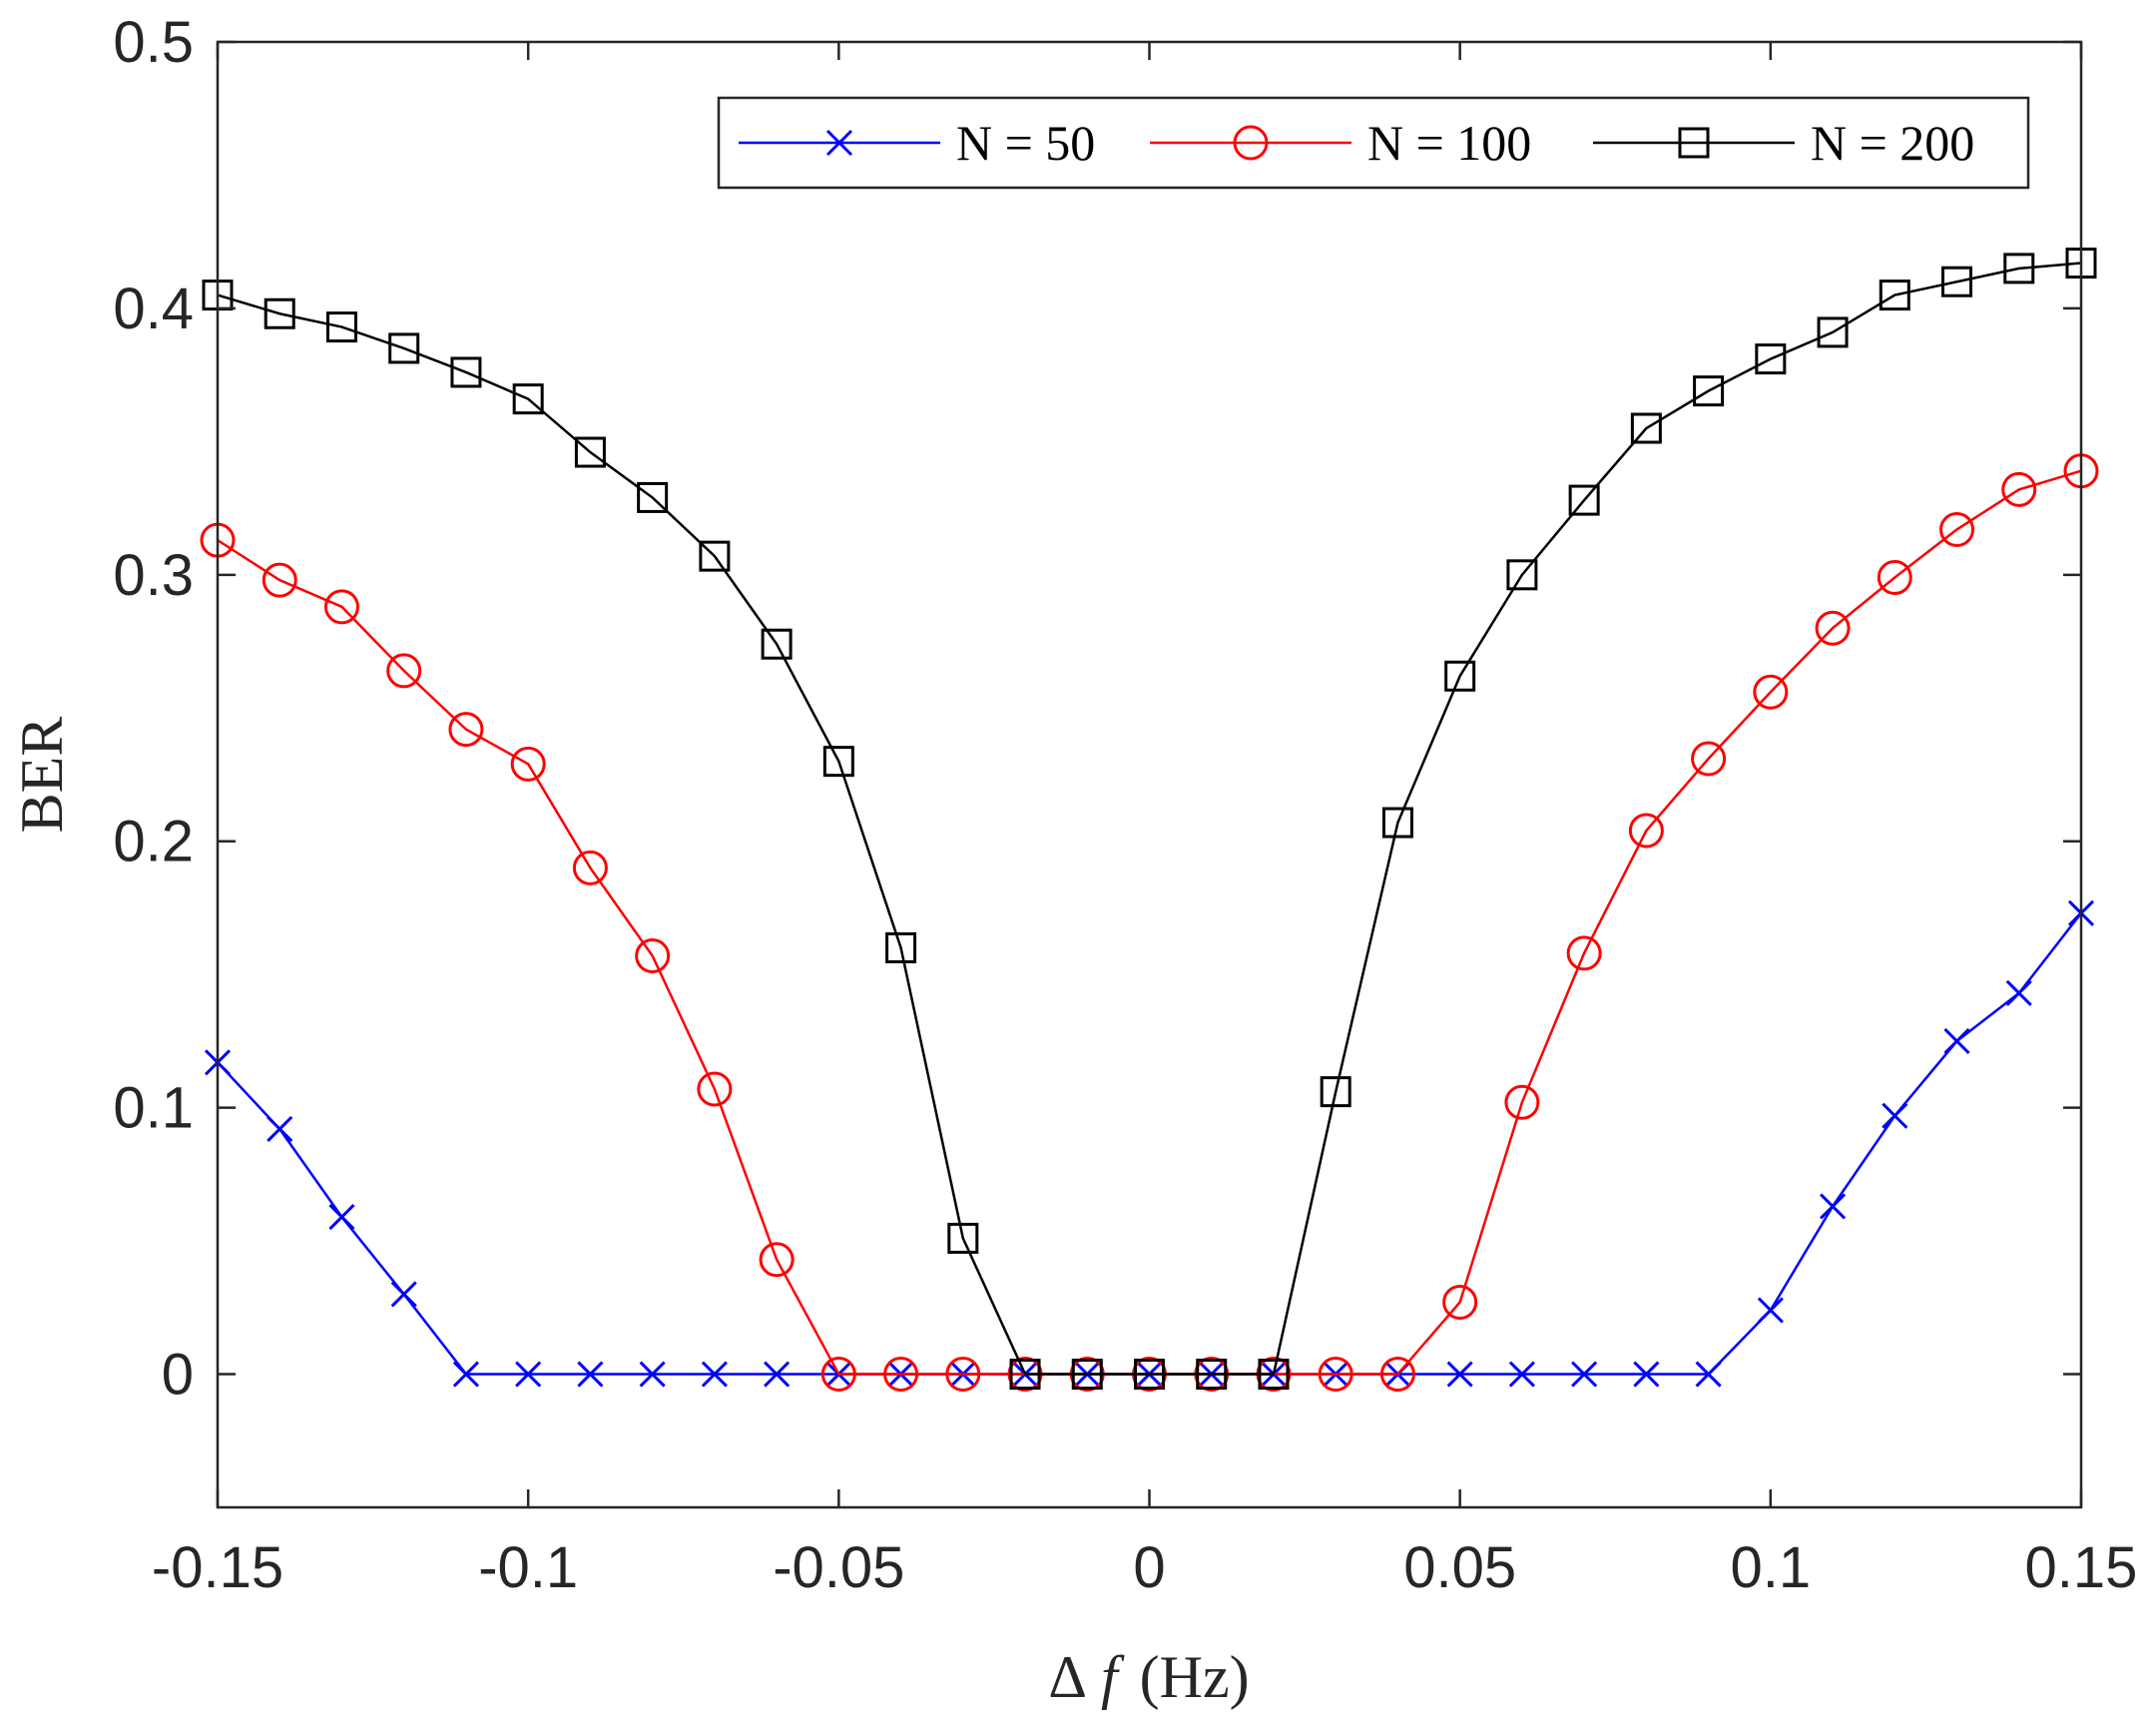 The image size is (2156, 1725). I want to click on y-tick-label: 0, so click(178, 1375).